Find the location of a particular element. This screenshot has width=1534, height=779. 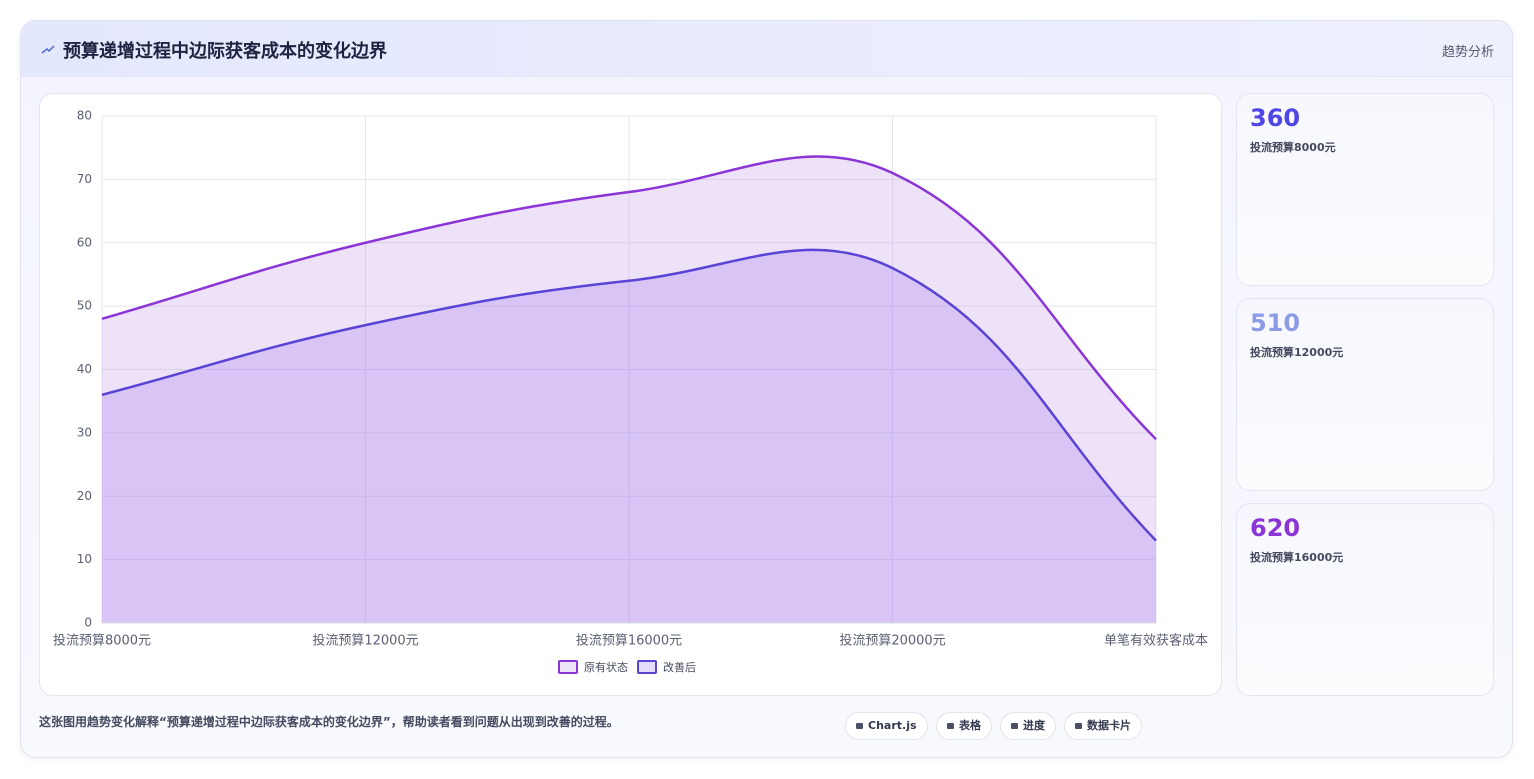

stat-card: 620 投流预算16000元 is located at coordinates (1365, 599).